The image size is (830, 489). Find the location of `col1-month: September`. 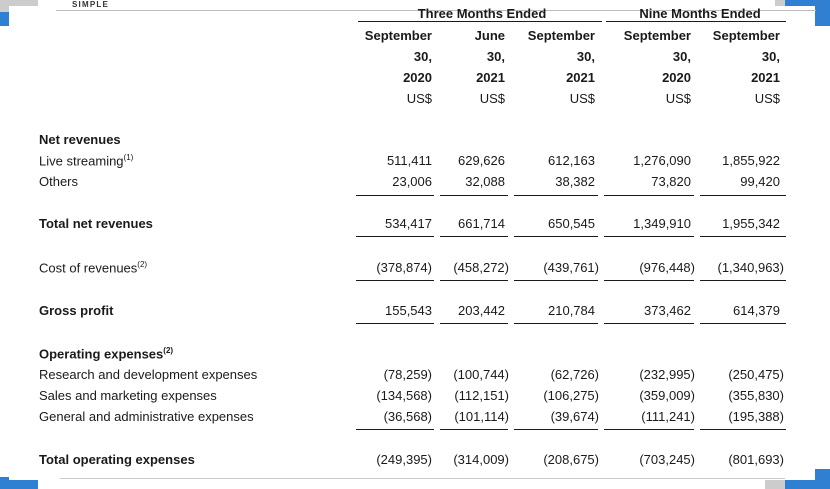

col1-month: September is located at coordinates (398, 35).